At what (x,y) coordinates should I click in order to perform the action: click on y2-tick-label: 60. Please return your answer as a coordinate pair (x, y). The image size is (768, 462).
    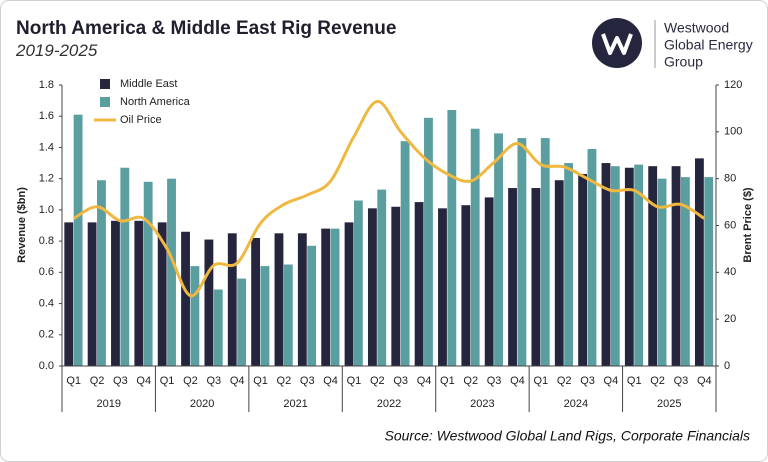
    Looking at the image, I should click on (730, 225).